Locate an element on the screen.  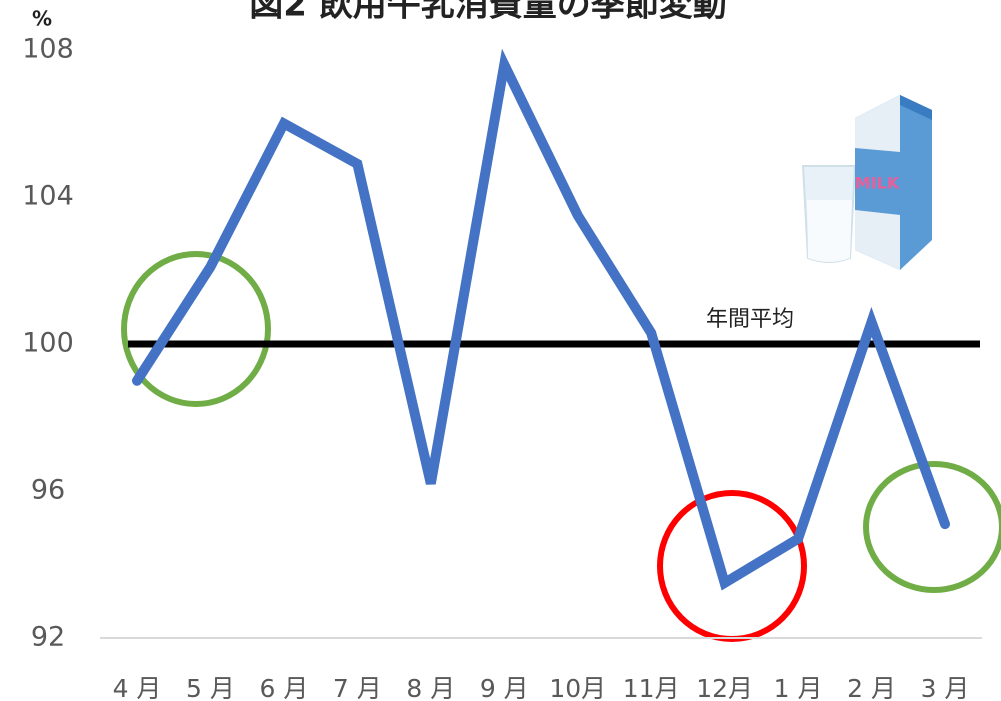
y-tick-label: 108 is located at coordinates (48, 49).